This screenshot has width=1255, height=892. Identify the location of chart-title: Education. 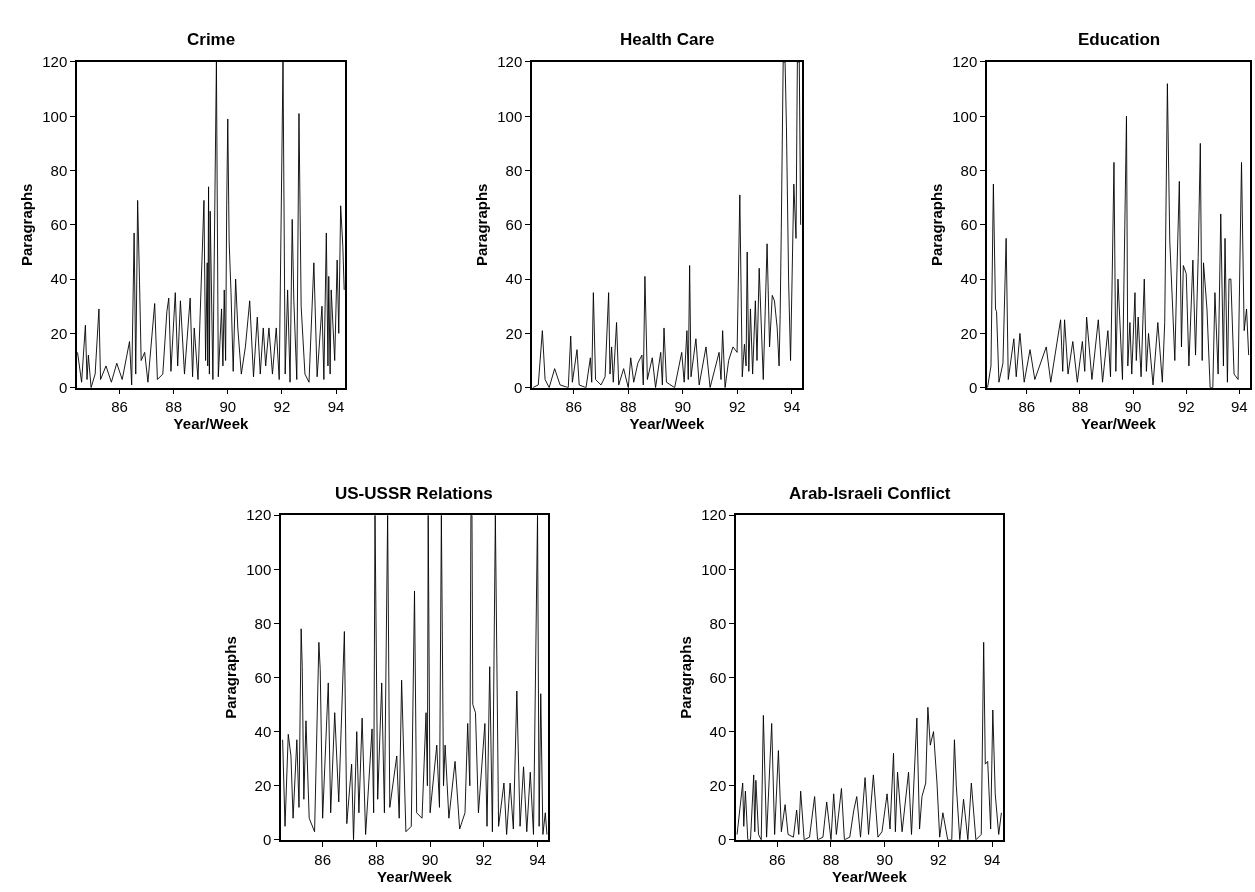
(1119, 39).